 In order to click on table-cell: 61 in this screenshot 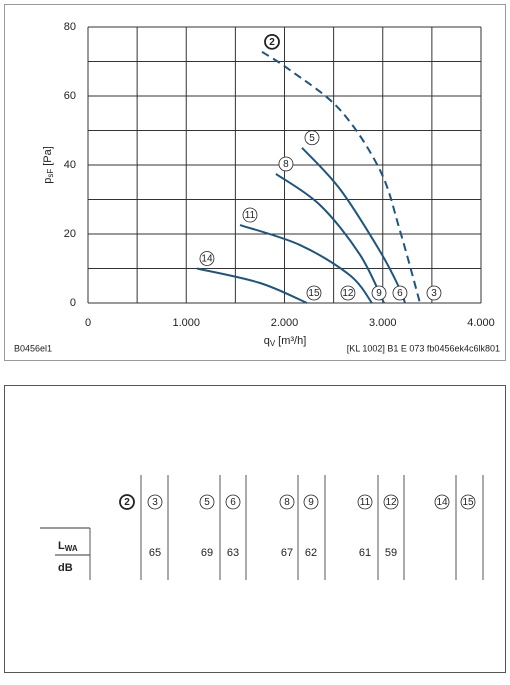, I will do `click(365, 553)`.